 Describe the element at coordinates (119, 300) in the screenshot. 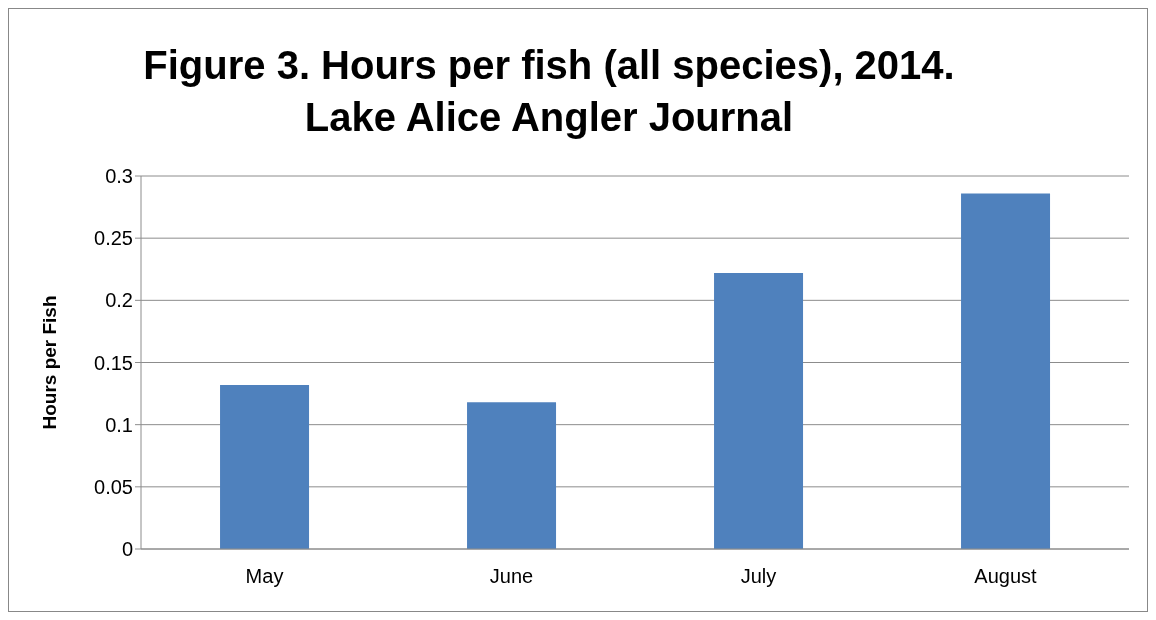

I see `y-tick-label: 0.2` at that location.